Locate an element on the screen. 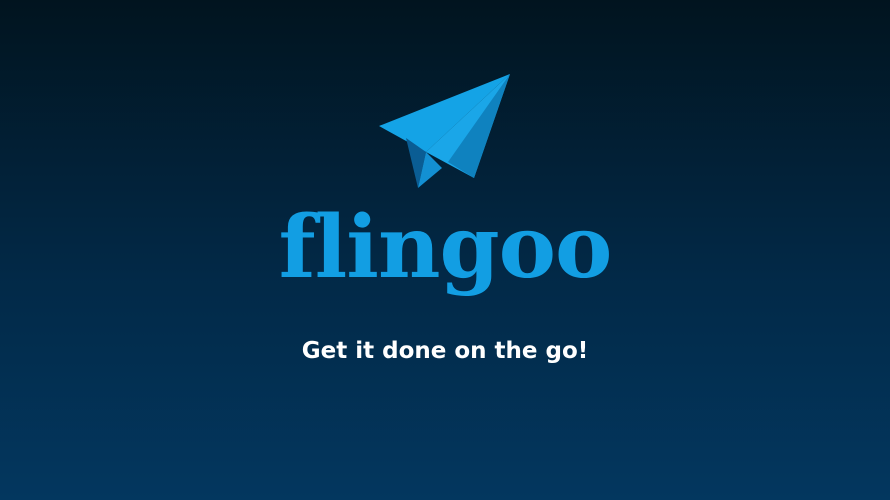 This screenshot has height=500, width=890. brand-name: flingoo is located at coordinates (445, 247).